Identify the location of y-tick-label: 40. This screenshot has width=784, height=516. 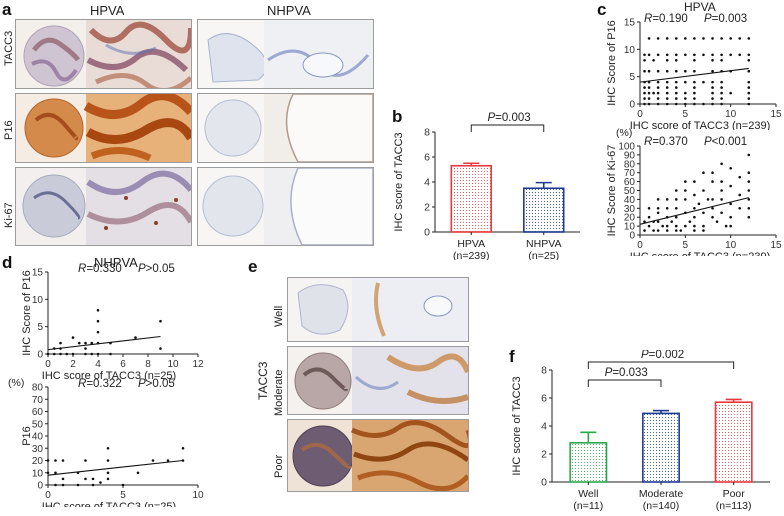
(38, 437).